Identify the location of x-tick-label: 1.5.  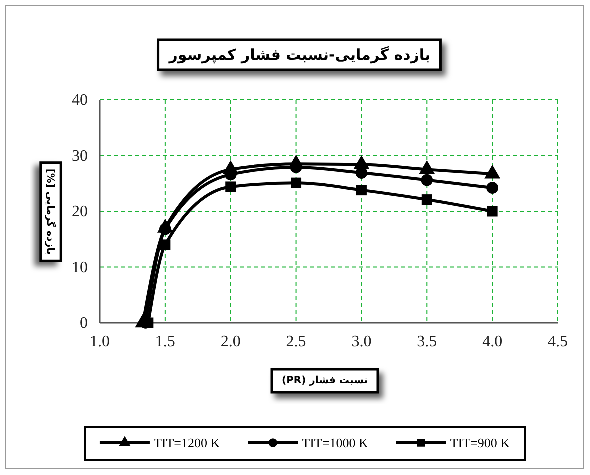
(165, 341).